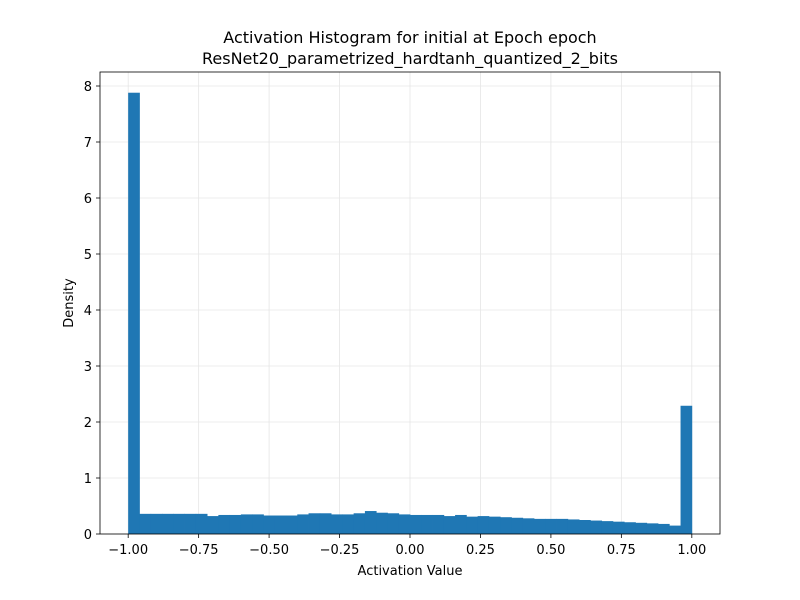  Describe the element at coordinates (69, 303) in the screenshot. I see `y-axis-label: Density` at that location.